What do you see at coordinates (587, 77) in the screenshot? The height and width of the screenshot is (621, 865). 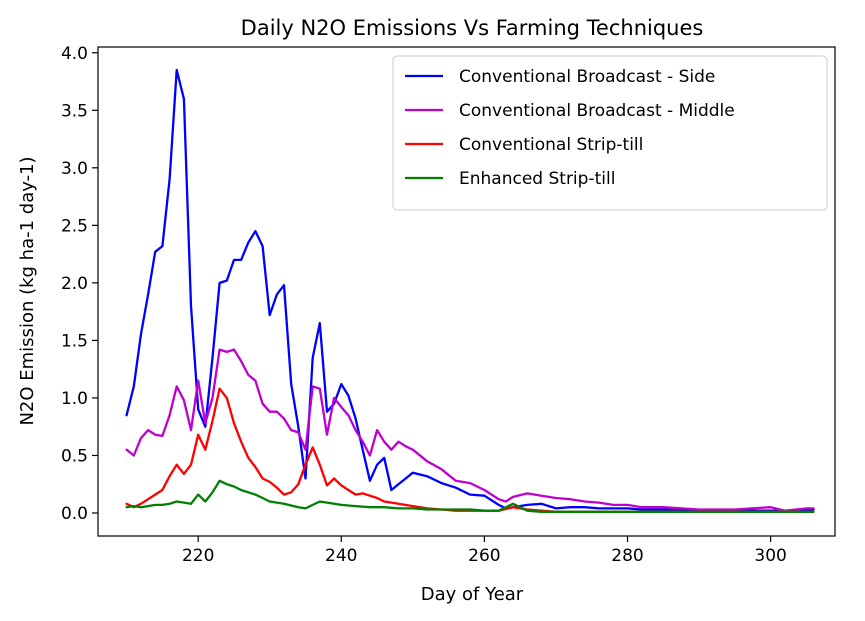 I see `legend-label-0: Conventional Broadcast - Side` at bounding box center [587, 77].